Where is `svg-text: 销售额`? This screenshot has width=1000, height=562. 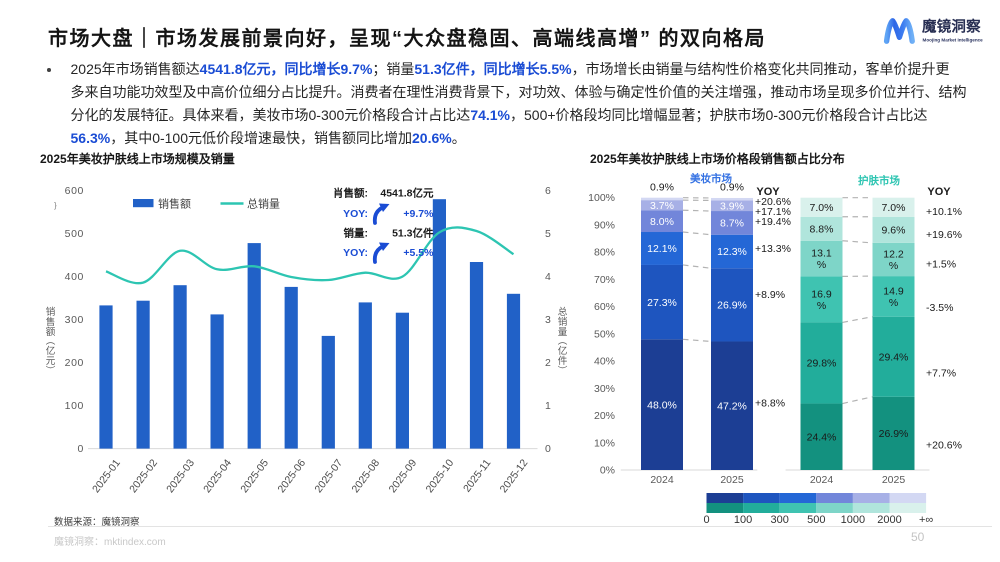
svg-text: 销售额 is located at coordinates (174, 204).